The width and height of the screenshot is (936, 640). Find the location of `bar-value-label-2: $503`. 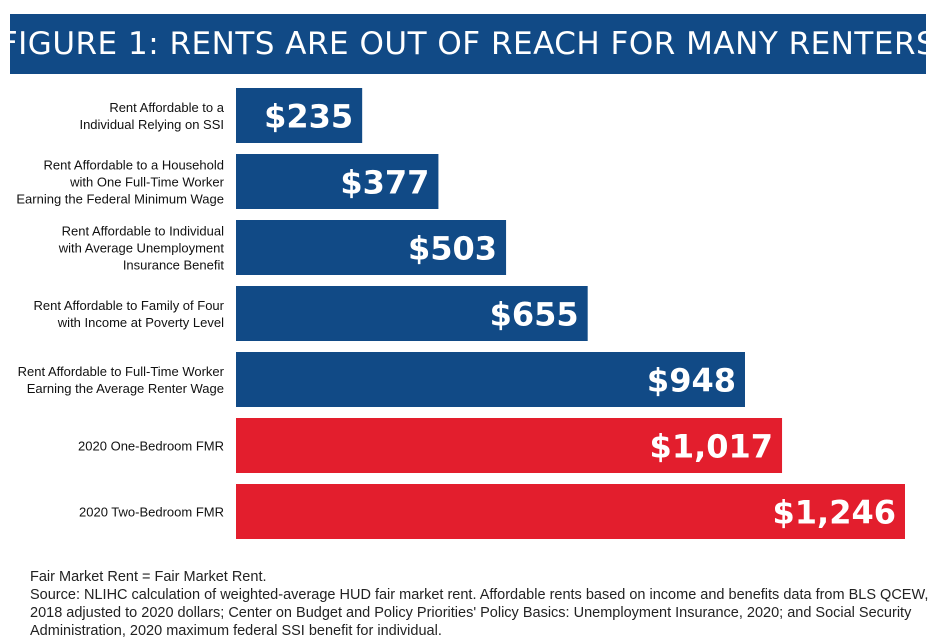

bar-value-label-2: $503 is located at coordinates (452, 249).